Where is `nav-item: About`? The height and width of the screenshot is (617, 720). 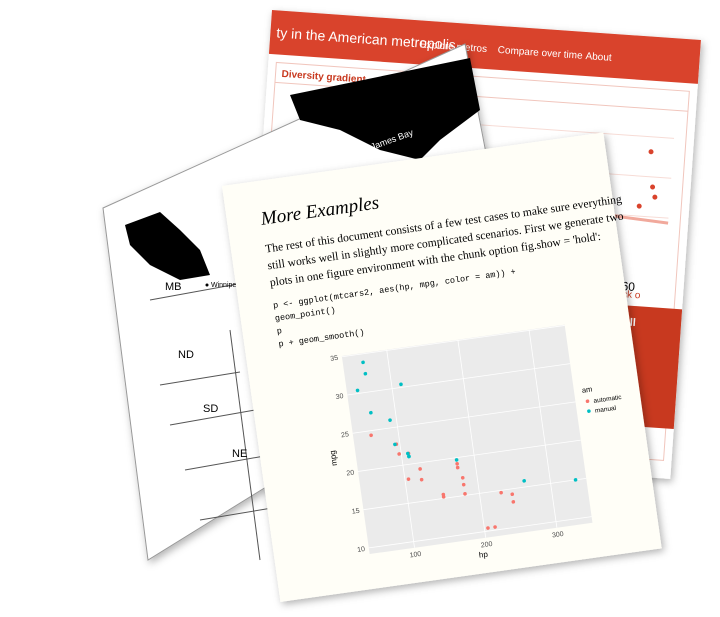
nav-item: About is located at coordinates (598, 57).